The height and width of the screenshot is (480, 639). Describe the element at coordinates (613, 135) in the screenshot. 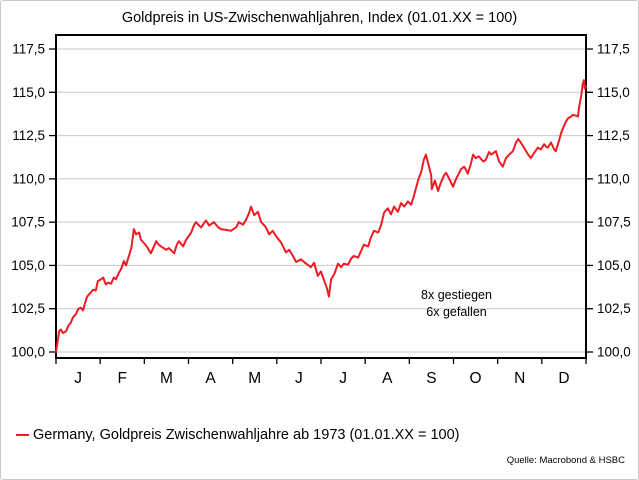

I see `y-axis-label-right: 112,5` at that location.